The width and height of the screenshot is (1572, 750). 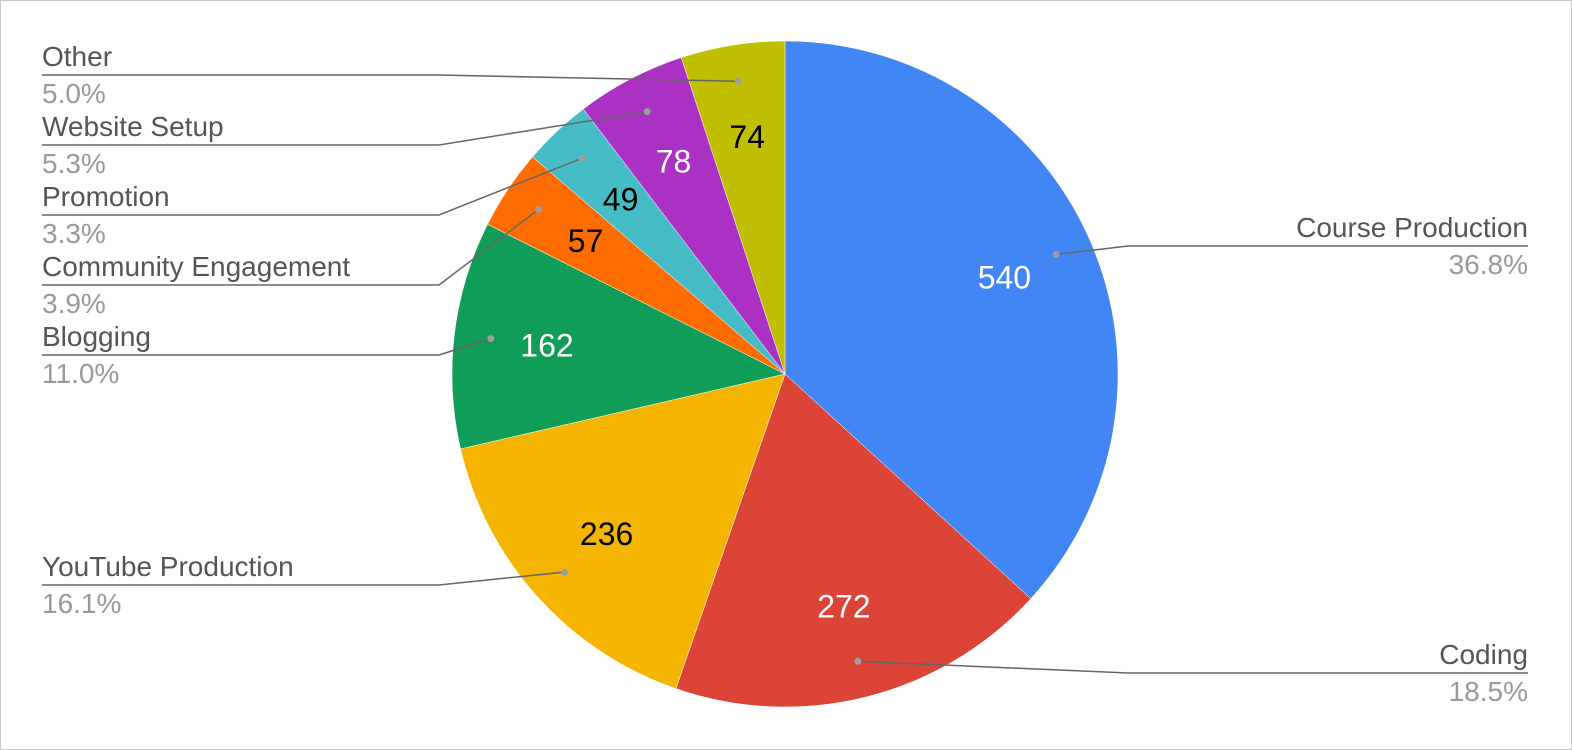 I want to click on leader-line-course-production, so click(x=1292, y=250).